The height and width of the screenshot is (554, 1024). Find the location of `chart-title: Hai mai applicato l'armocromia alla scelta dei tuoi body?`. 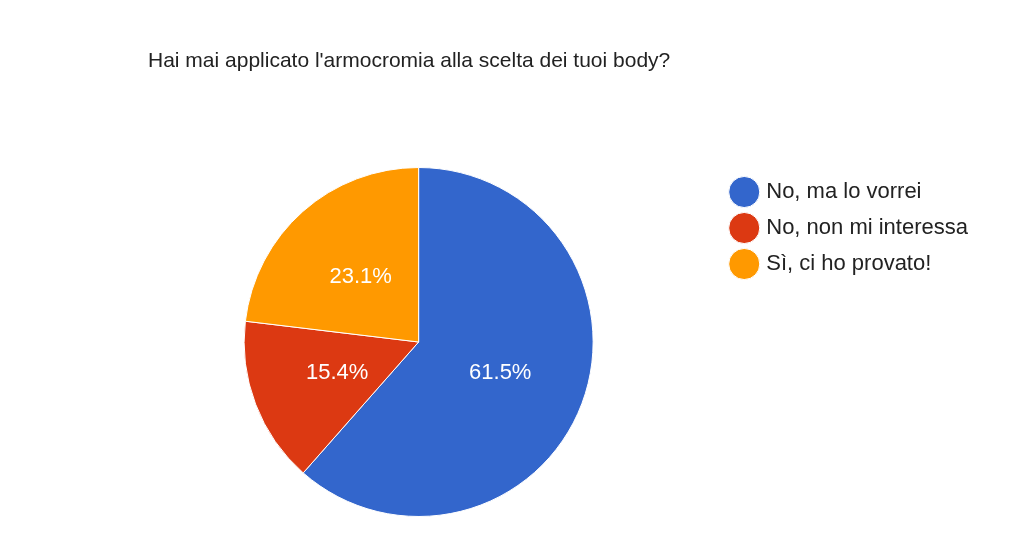

chart-title: Hai mai applicato l'armocromia alla scelta dei tuoi body? is located at coordinates (410, 60).